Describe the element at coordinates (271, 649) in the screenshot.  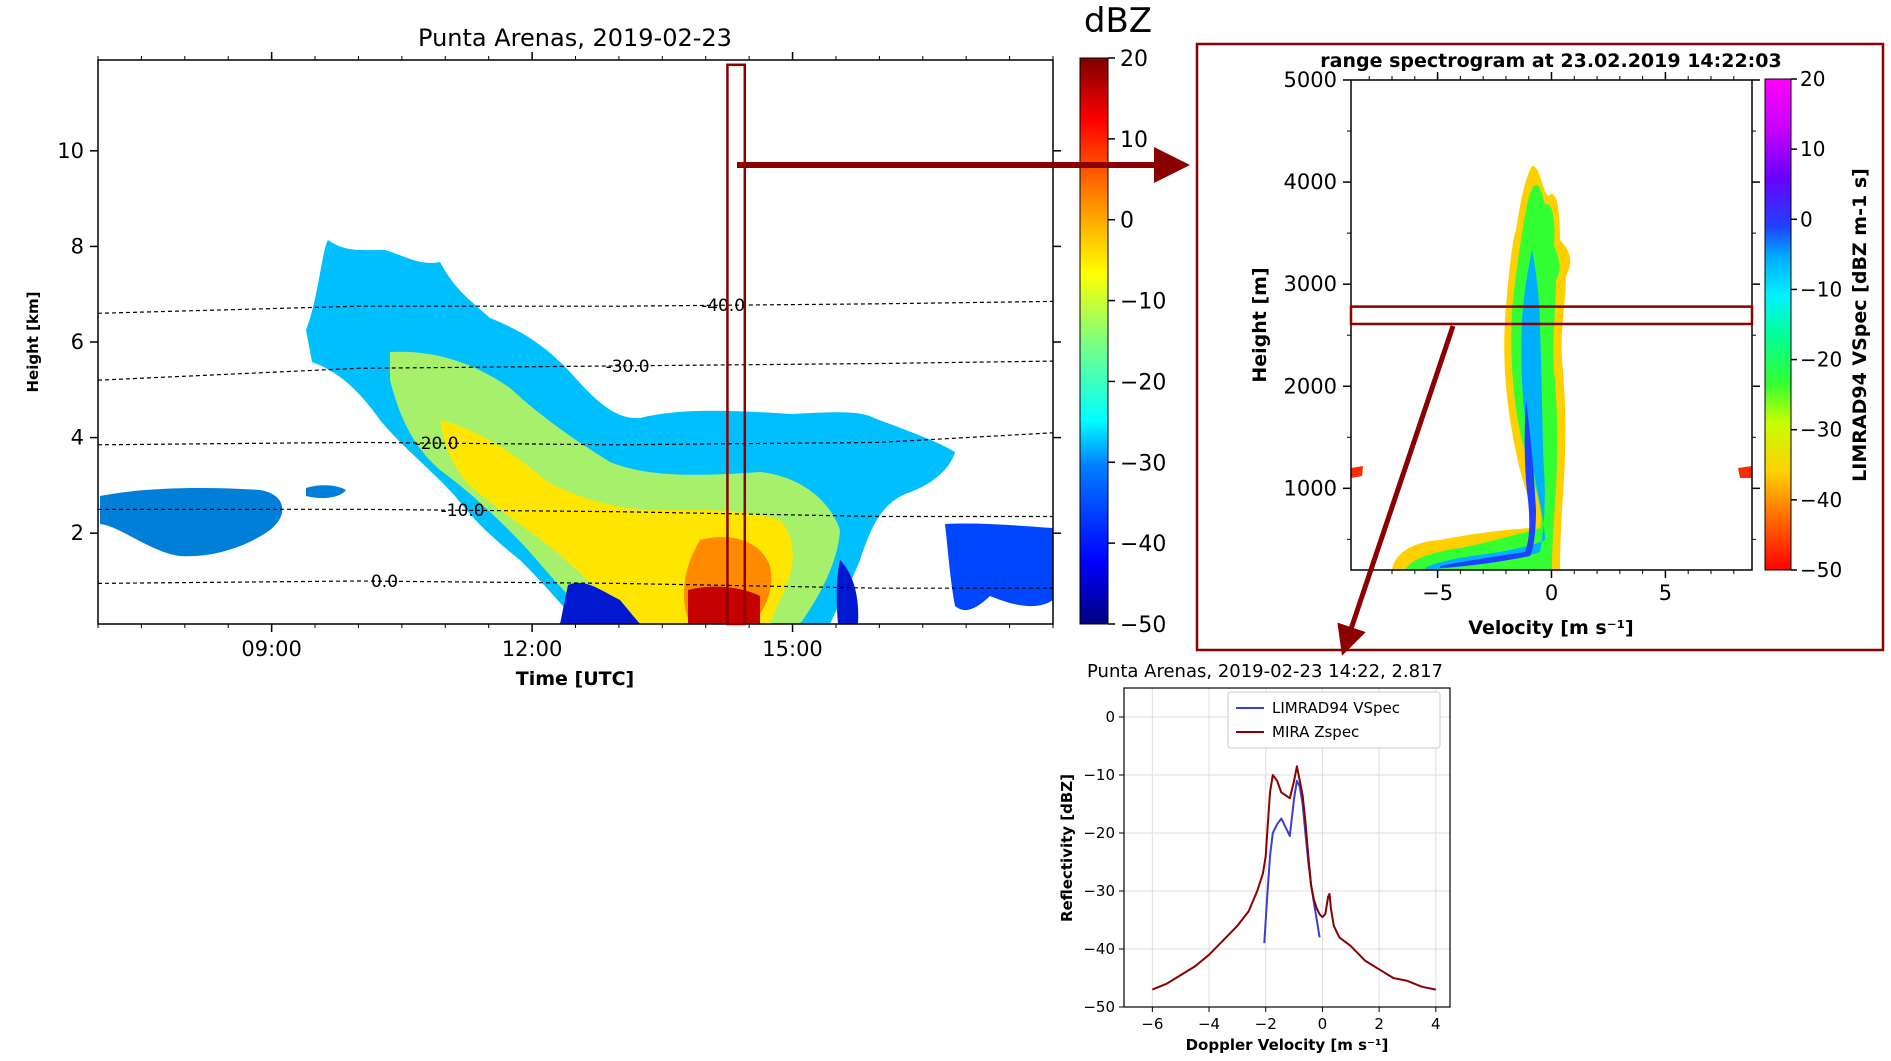
I see `time-tick-label: 09:00` at that location.